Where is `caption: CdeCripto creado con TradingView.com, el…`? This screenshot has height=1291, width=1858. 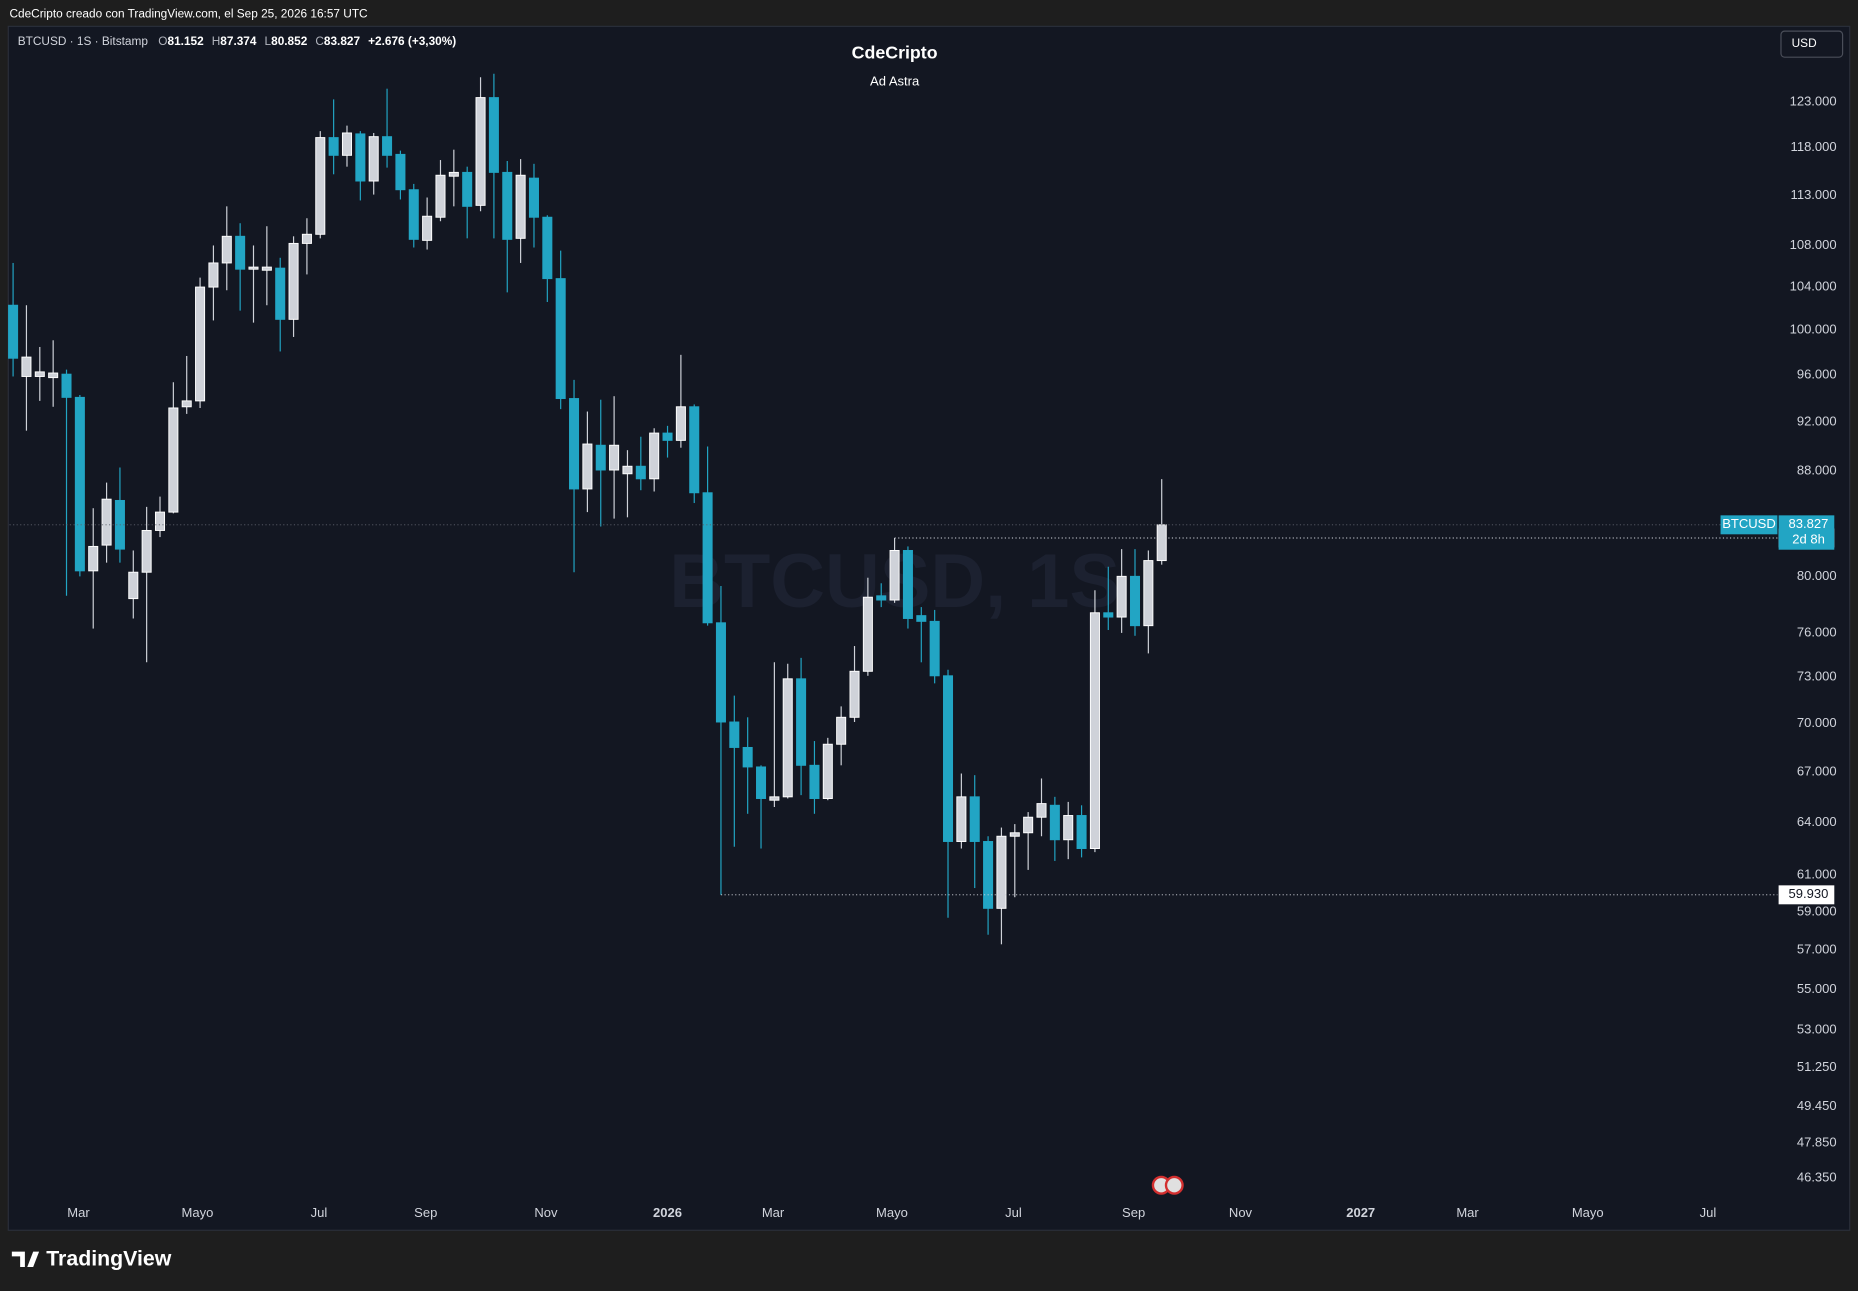 caption: CdeCripto creado con TradingView.com, el… is located at coordinates (188, 14).